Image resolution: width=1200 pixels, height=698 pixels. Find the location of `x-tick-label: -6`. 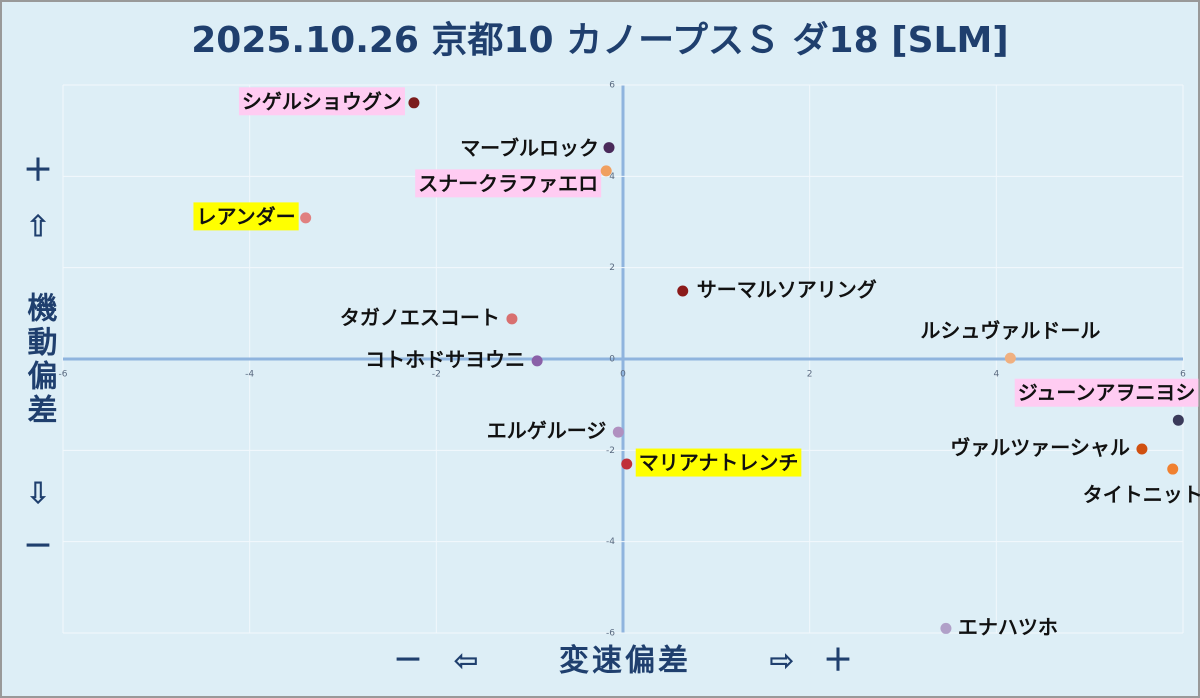

x-tick-label: -6 is located at coordinates (63, 375).